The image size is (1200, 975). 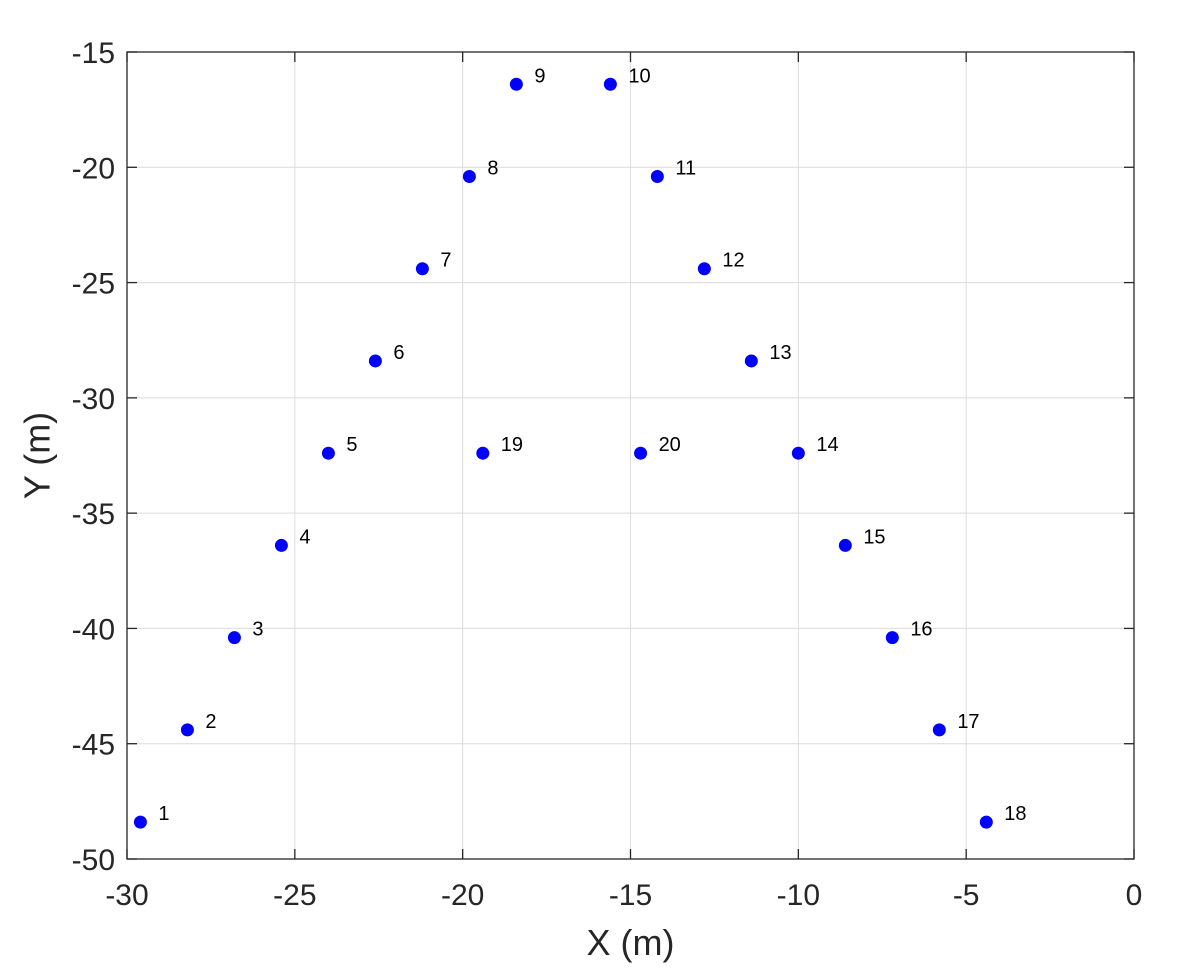 What do you see at coordinates (631, 942) in the screenshot?
I see `x-axis-label: X (m)` at bounding box center [631, 942].